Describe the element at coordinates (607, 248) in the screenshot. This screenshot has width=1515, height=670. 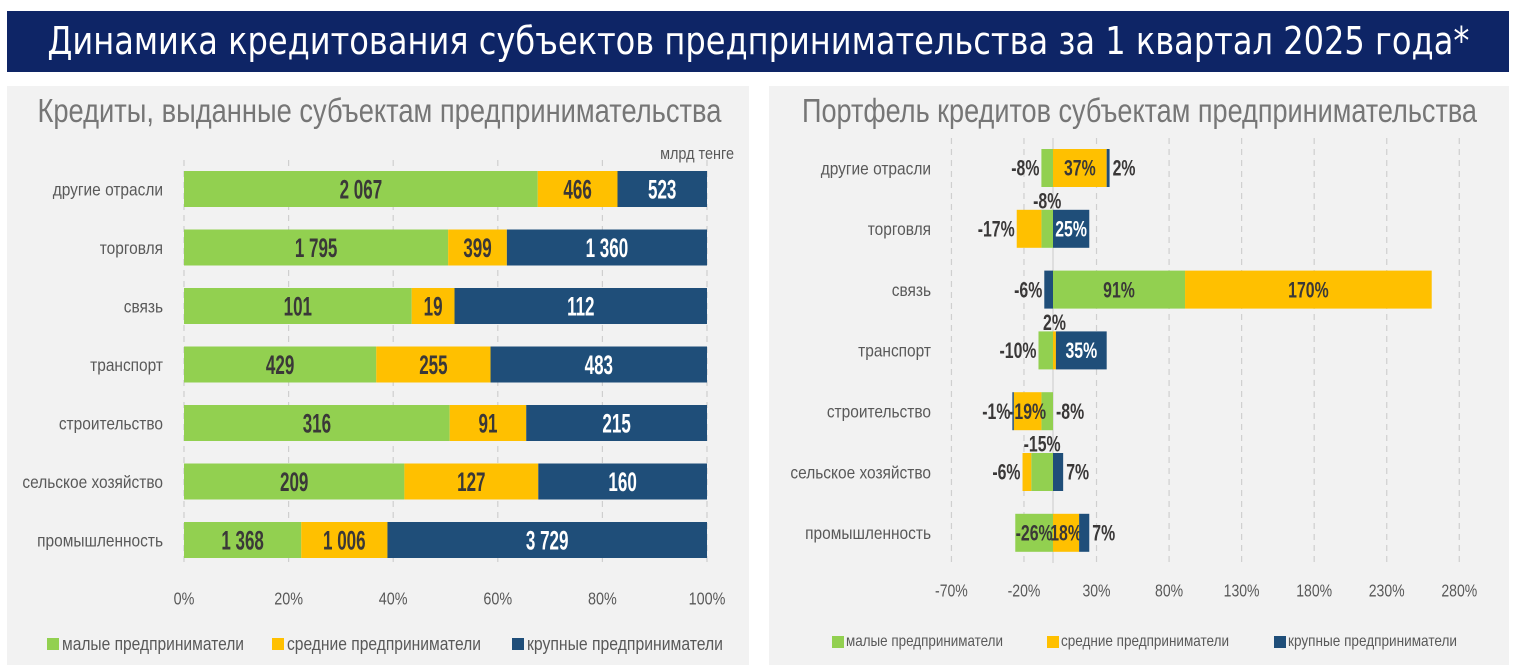
I see `data-label: 1 360` at that location.